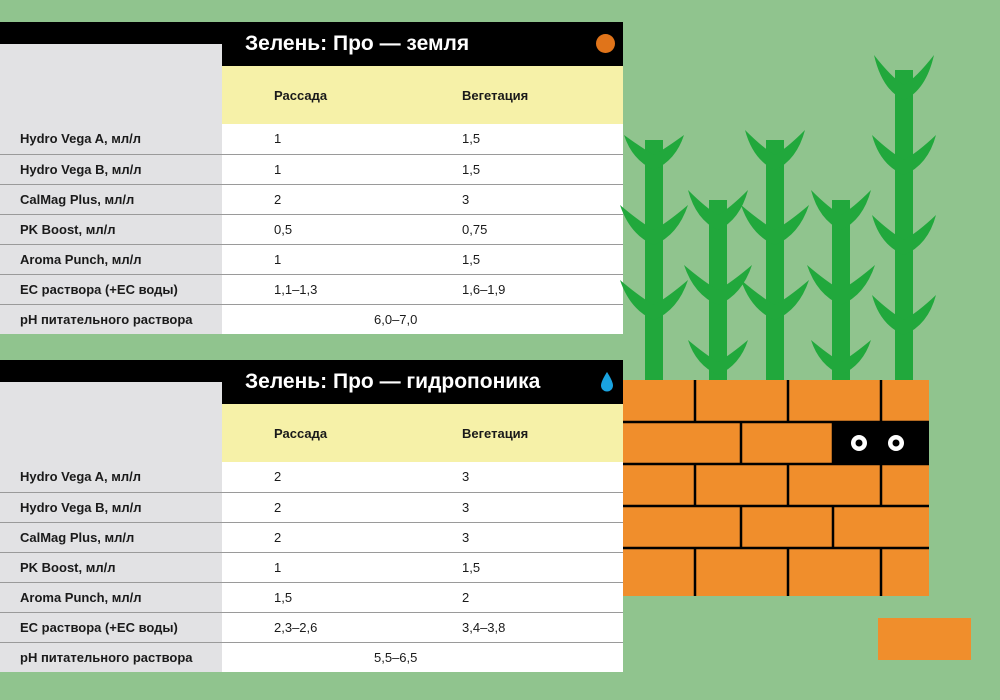 The height and width of the screenshot is (700, 1000). I want to click on table-row: EC раствора (+EC воды) 2,3–2,6 3,4–3,8, so click(311, 627).